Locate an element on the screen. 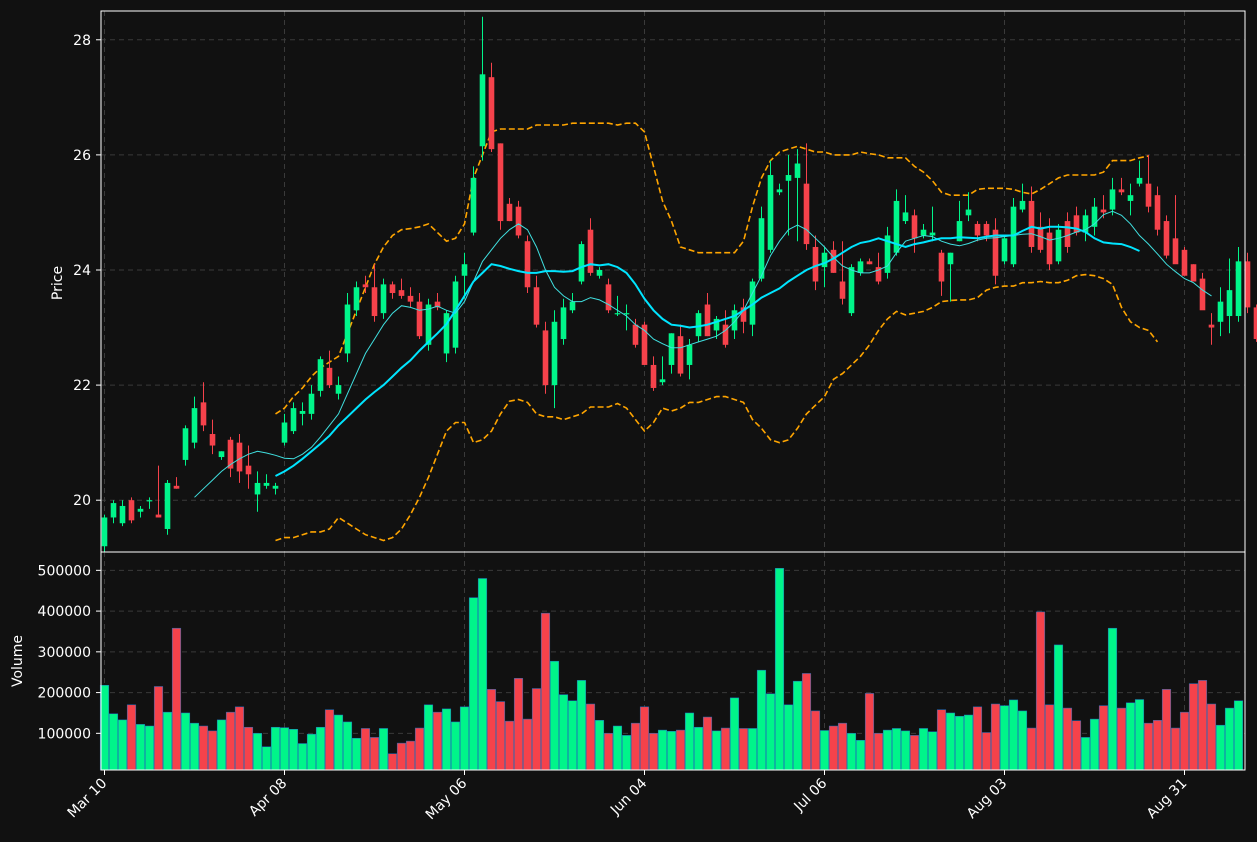 The width and height of the screenshot is (1257, 842). x-tick-label: Aug 31 is located at coordinates (1167, 799).